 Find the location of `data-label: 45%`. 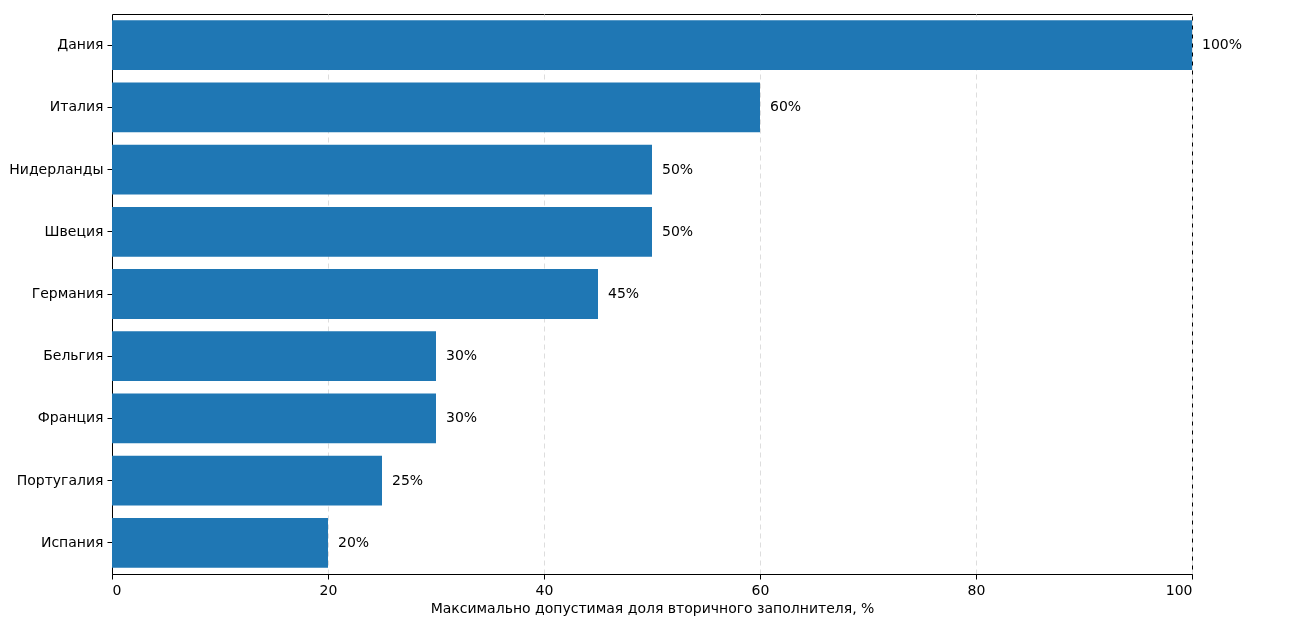

data-label: 45% is located at coordinates (624, 293).